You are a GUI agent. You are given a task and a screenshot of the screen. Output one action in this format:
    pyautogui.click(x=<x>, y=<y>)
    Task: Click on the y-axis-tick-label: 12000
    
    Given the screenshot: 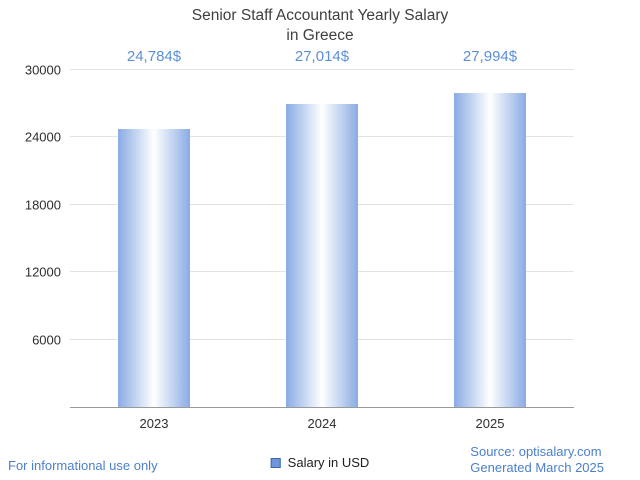 What is the action you would take?
    pyautogui.click(x=42, y=272)
    